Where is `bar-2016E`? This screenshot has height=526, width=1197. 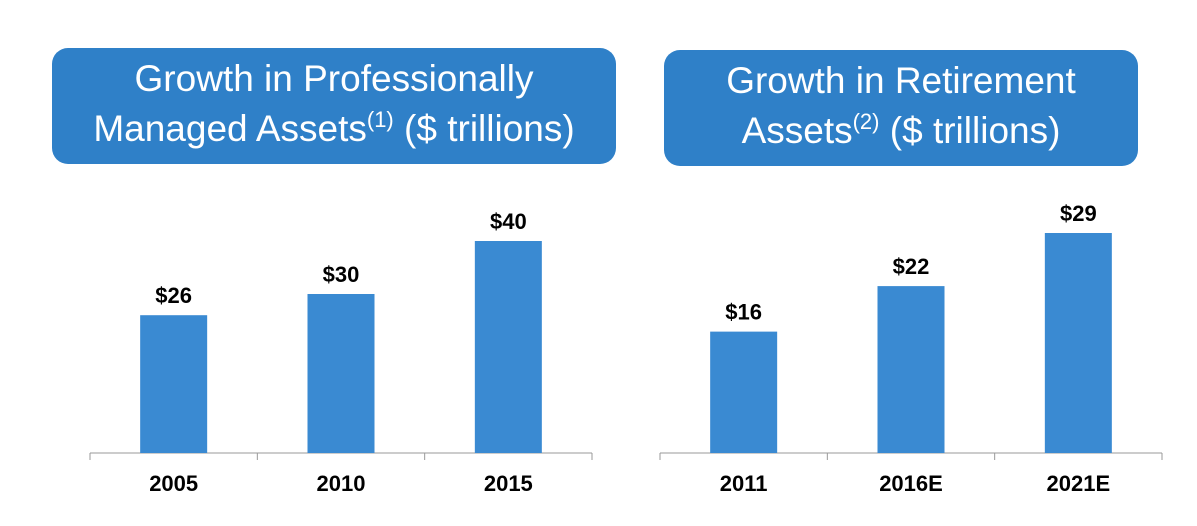 bar-2016E is located at coordinates (911, 369).